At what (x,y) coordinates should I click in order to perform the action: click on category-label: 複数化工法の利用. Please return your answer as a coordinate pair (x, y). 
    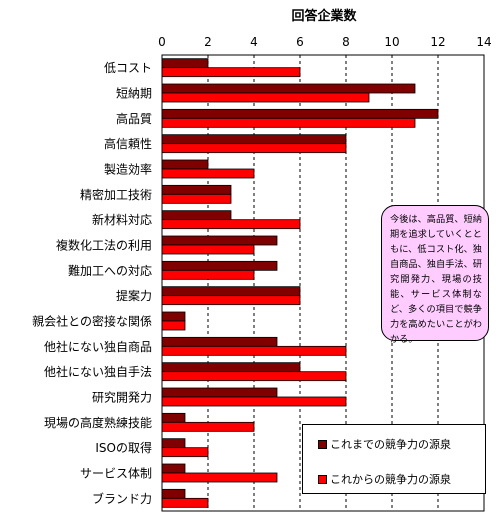
    Looking at the image, I should click on (104, 245).